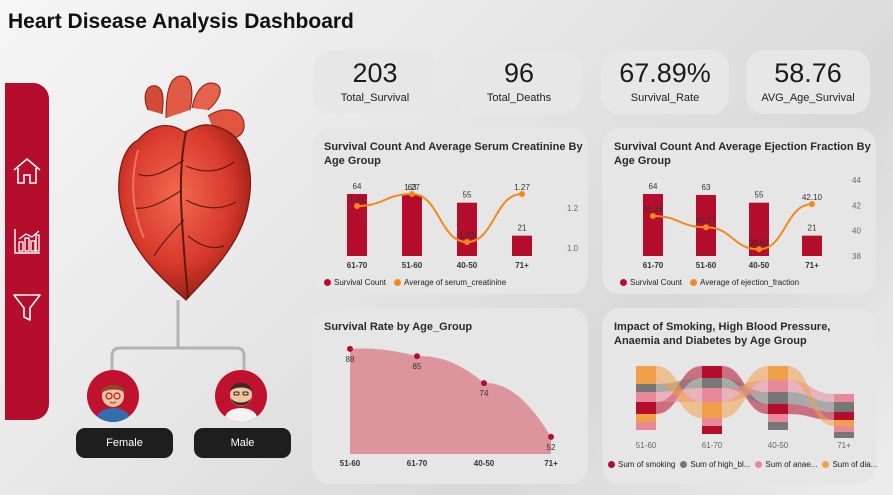 The height and width of the screenshot is (495, 893). I want to click on line-value-label: 40.27, so click(706, 220).